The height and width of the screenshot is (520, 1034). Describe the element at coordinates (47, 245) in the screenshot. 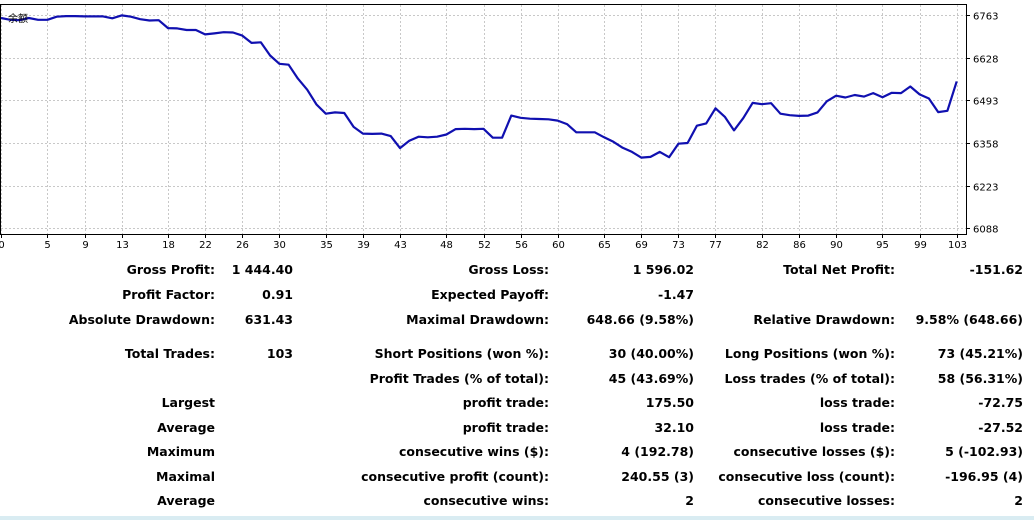

I see `x-tick-label: 5` at that location.